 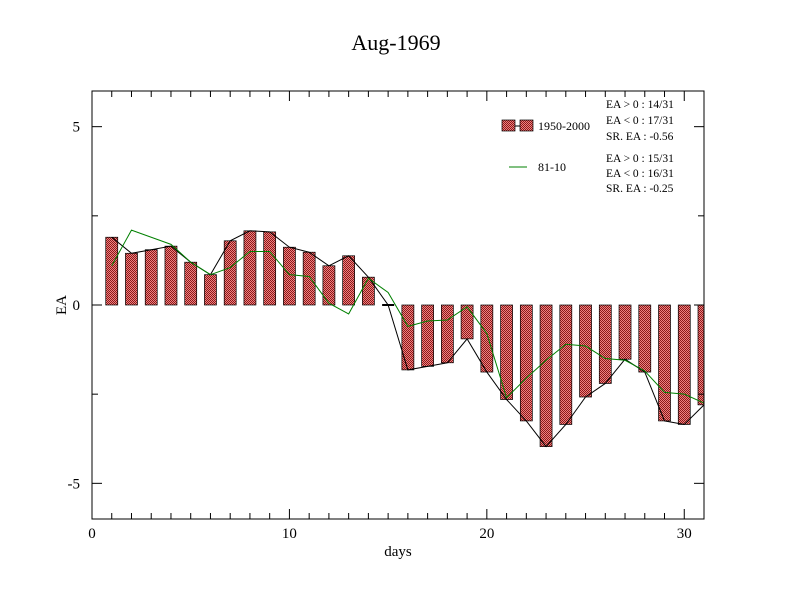 I want to click on stats-line-sr: SR. EA : -0.25, so click(x=640, y=189).